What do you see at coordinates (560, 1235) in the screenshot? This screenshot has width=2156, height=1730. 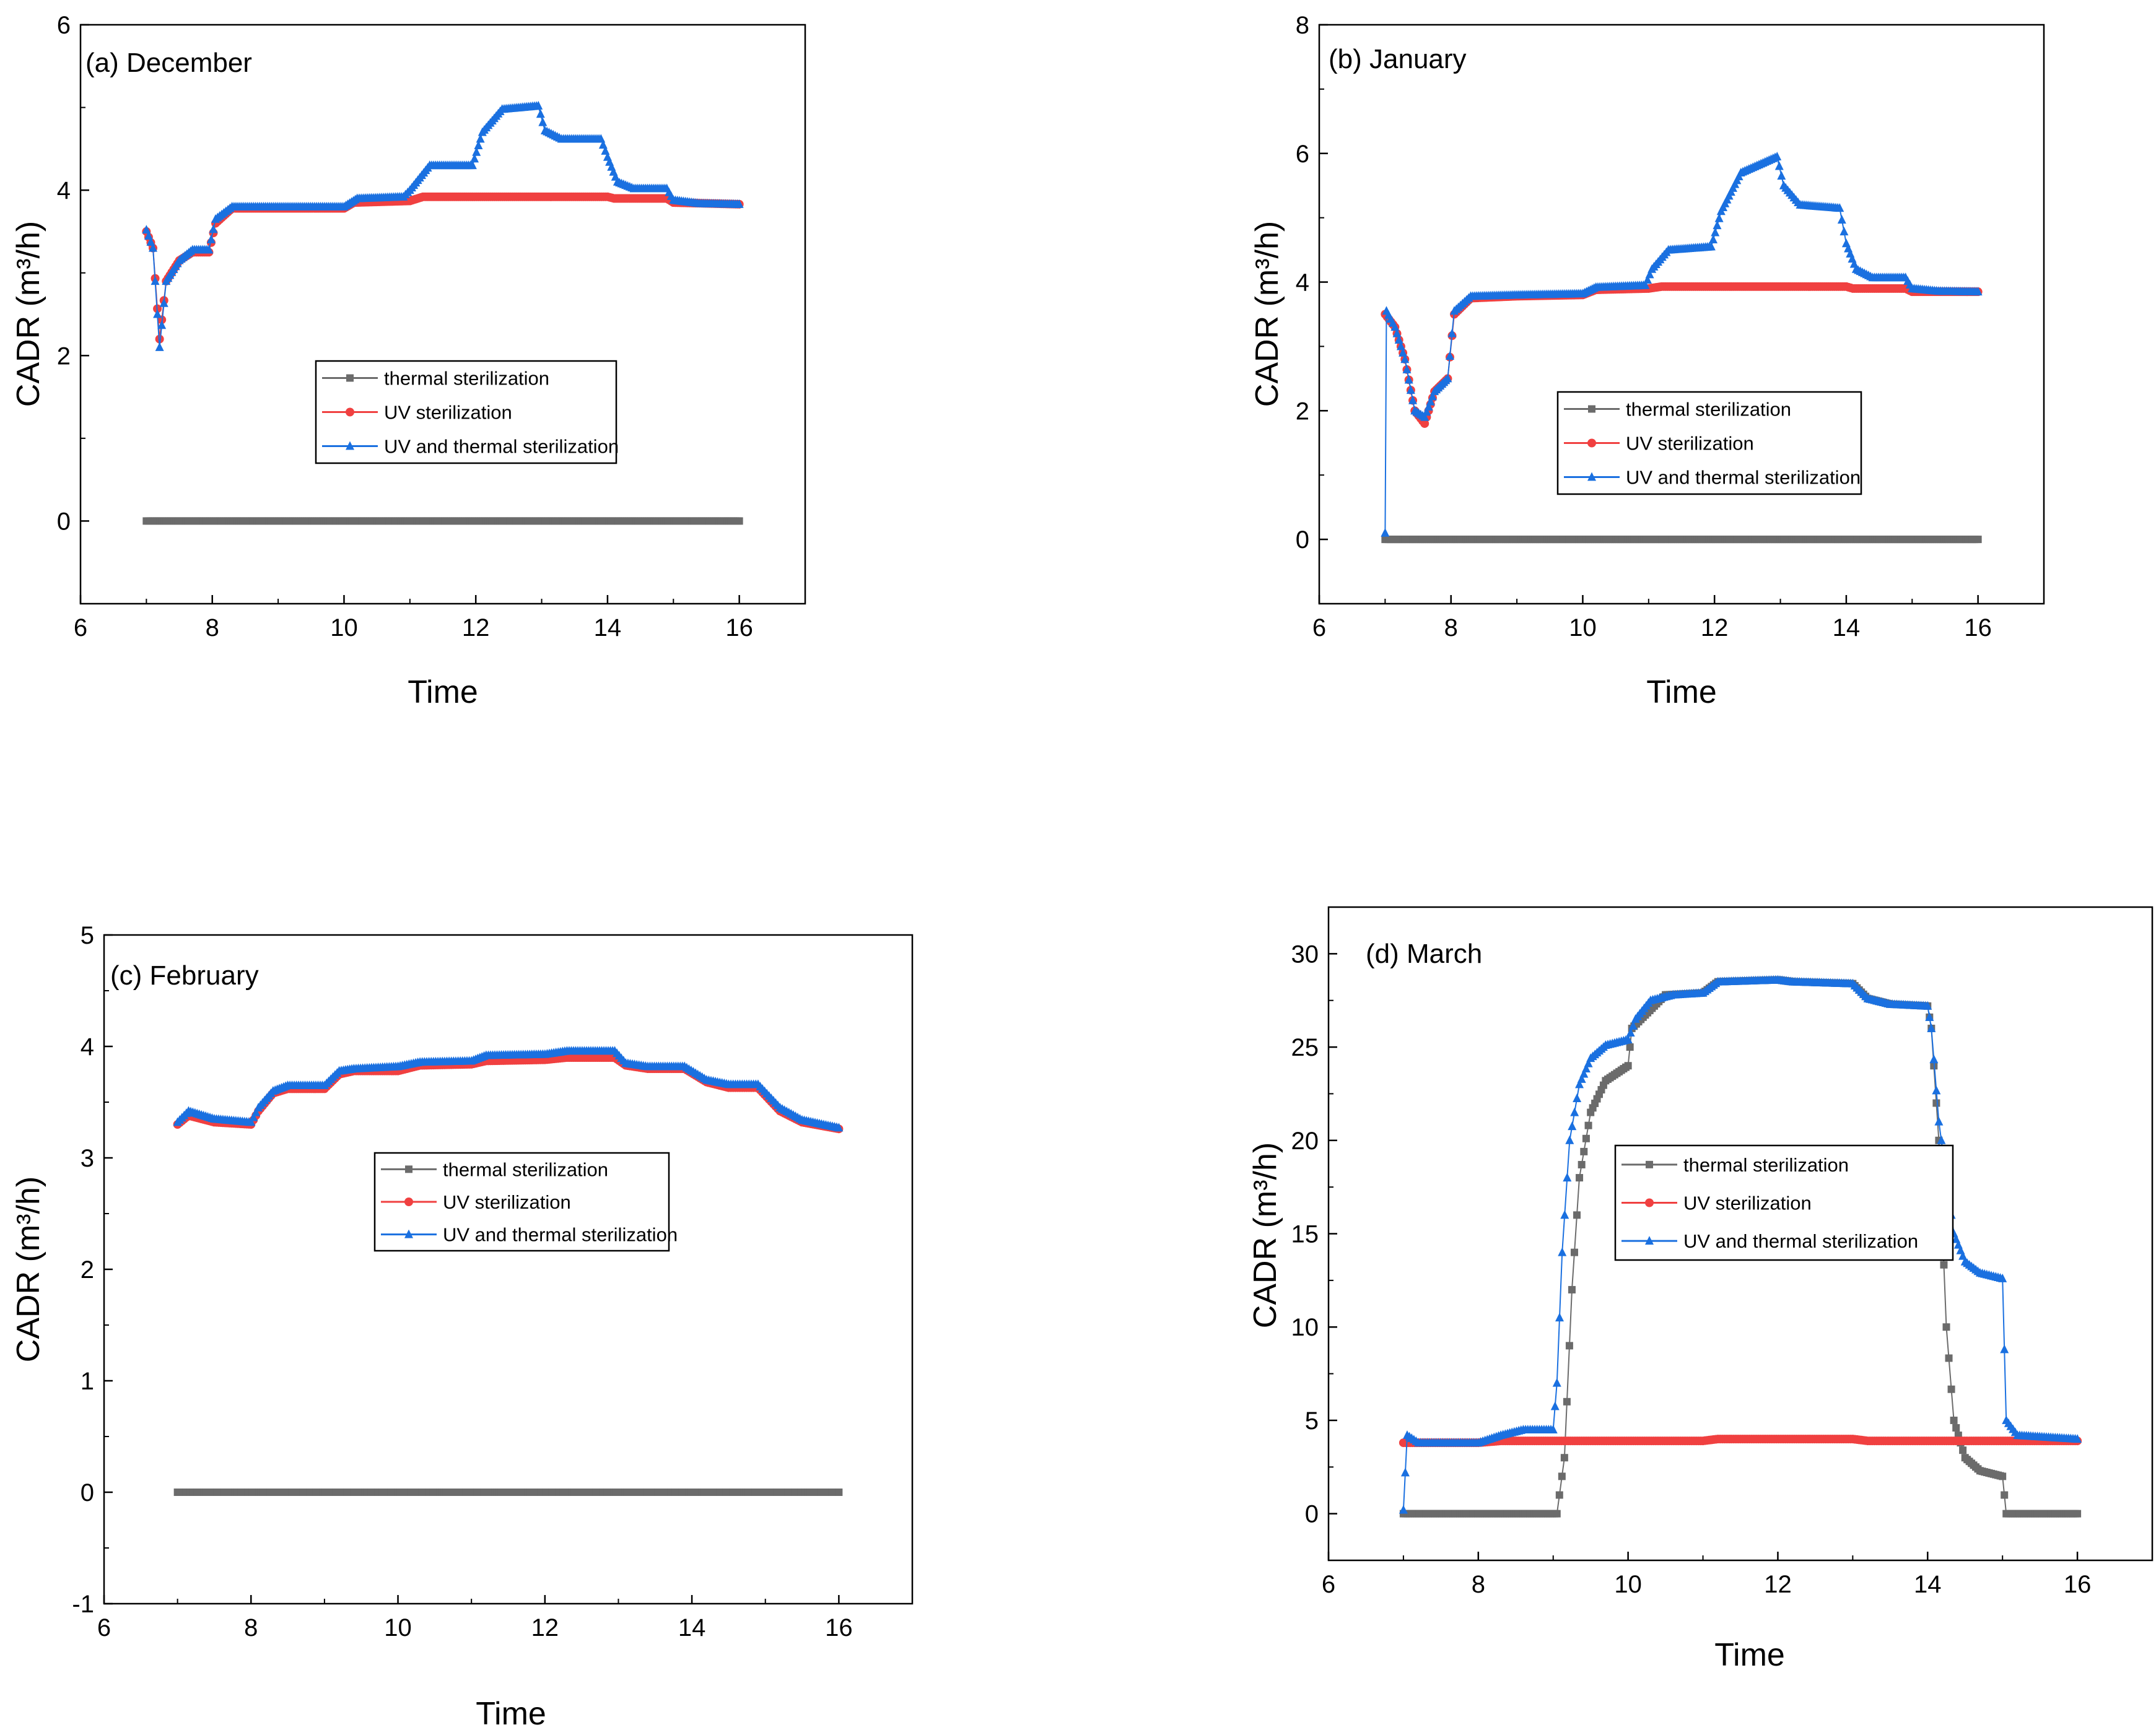 I see `legend-label: UV and thermal sterilization` at bounding box center [560, 1235].